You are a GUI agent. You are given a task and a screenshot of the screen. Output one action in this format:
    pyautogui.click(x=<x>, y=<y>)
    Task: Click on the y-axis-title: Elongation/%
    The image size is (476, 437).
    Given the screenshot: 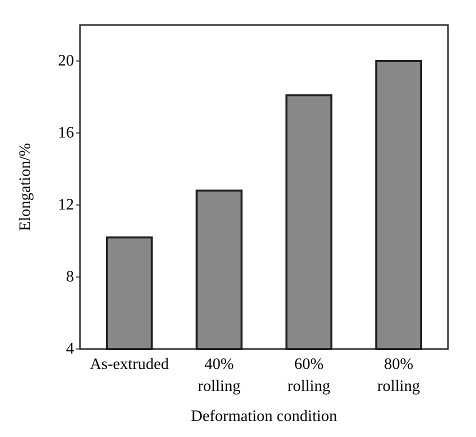 What is the action you would take?
    pyautogui.click(x=25, y=187)
    